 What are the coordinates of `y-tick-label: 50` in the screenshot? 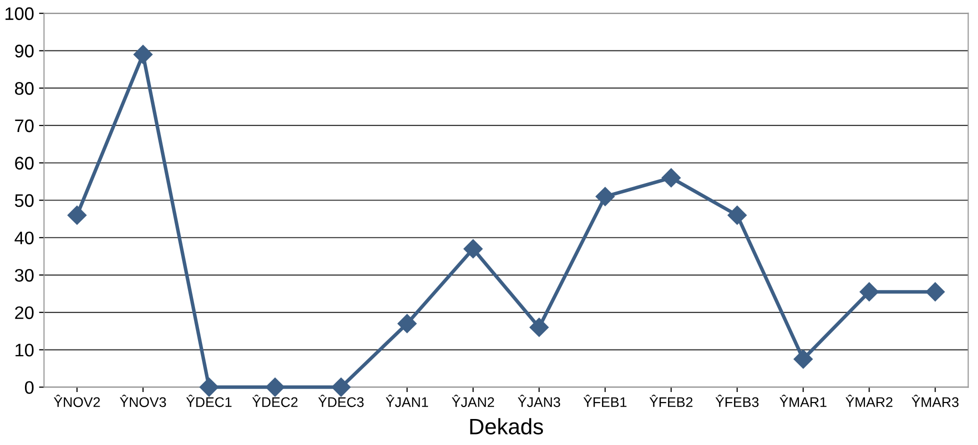 It's located at (24, 200).